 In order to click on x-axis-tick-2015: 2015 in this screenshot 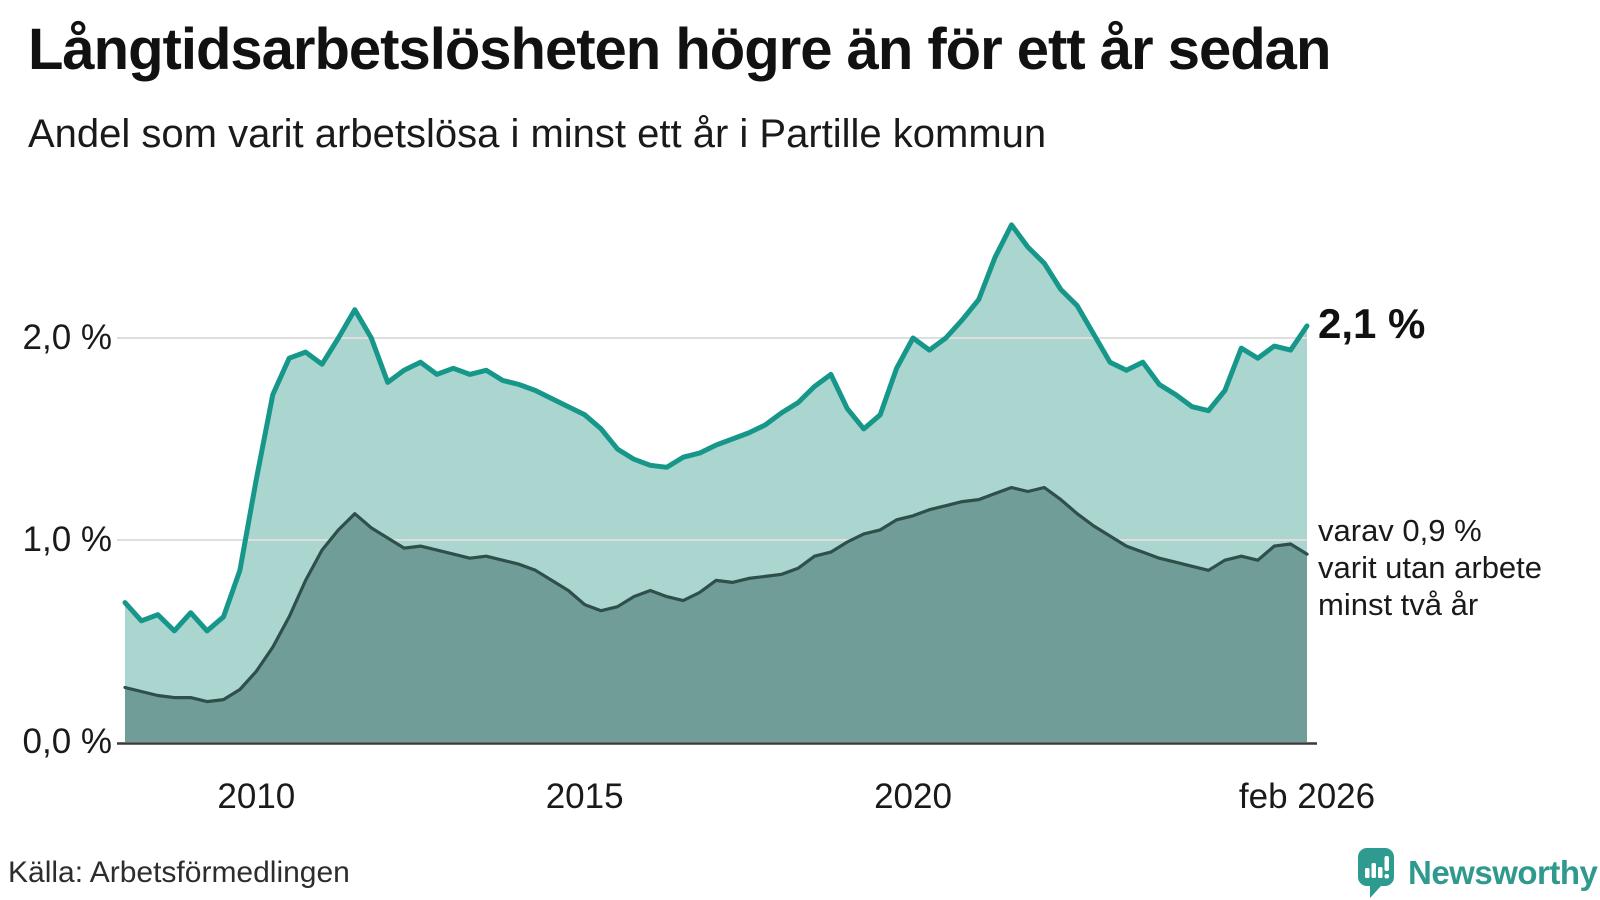, I will do `click(584, 796)`.